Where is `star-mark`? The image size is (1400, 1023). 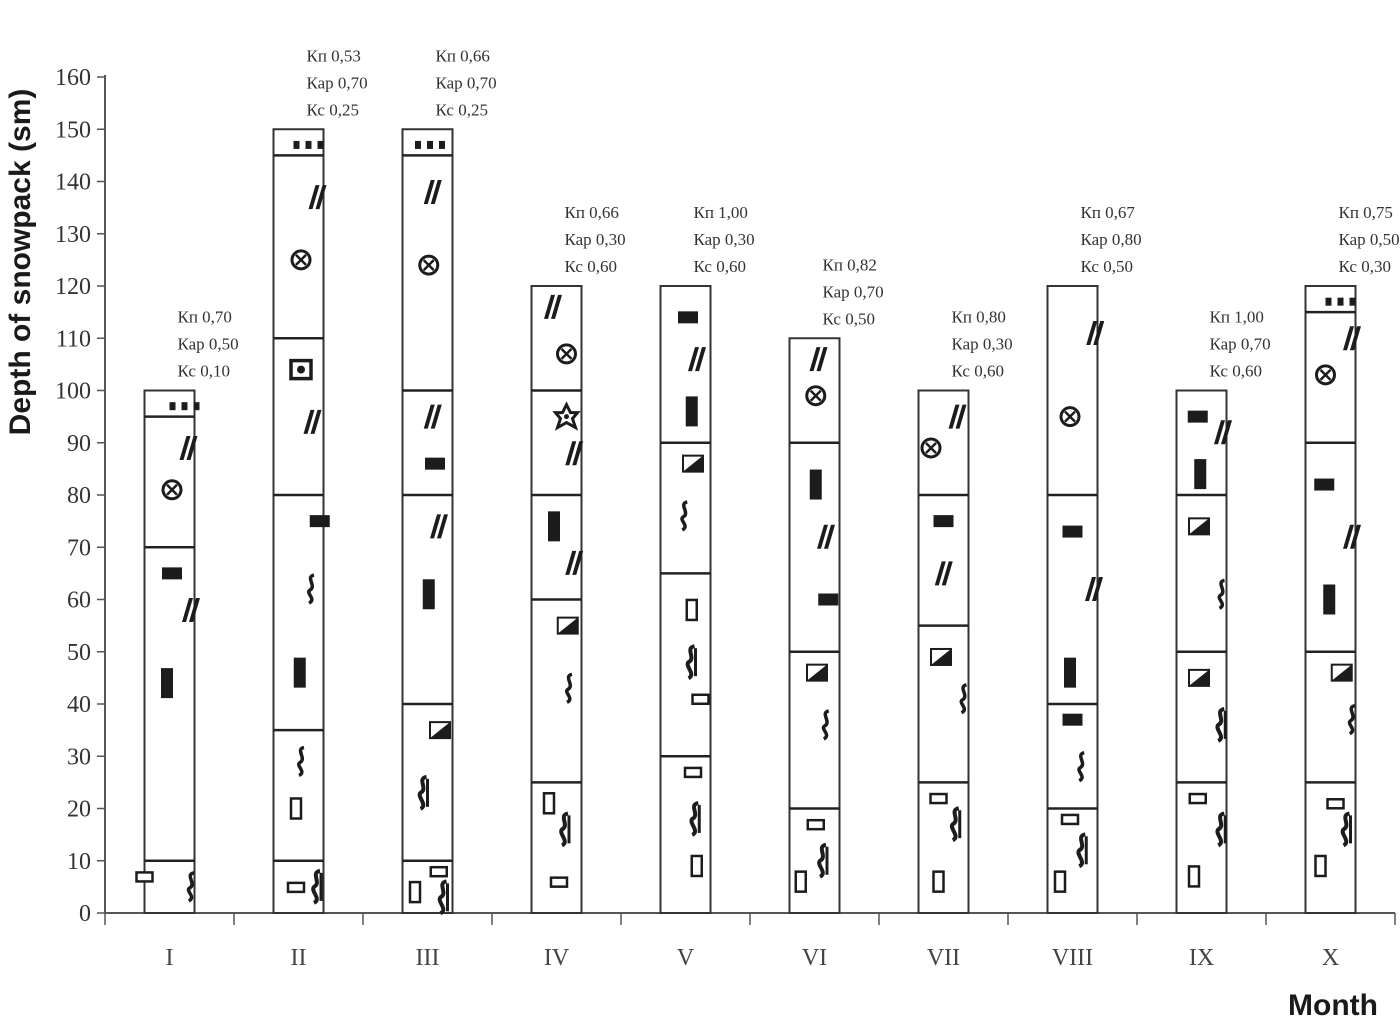 star-mark is located at coordinates (566, 416).